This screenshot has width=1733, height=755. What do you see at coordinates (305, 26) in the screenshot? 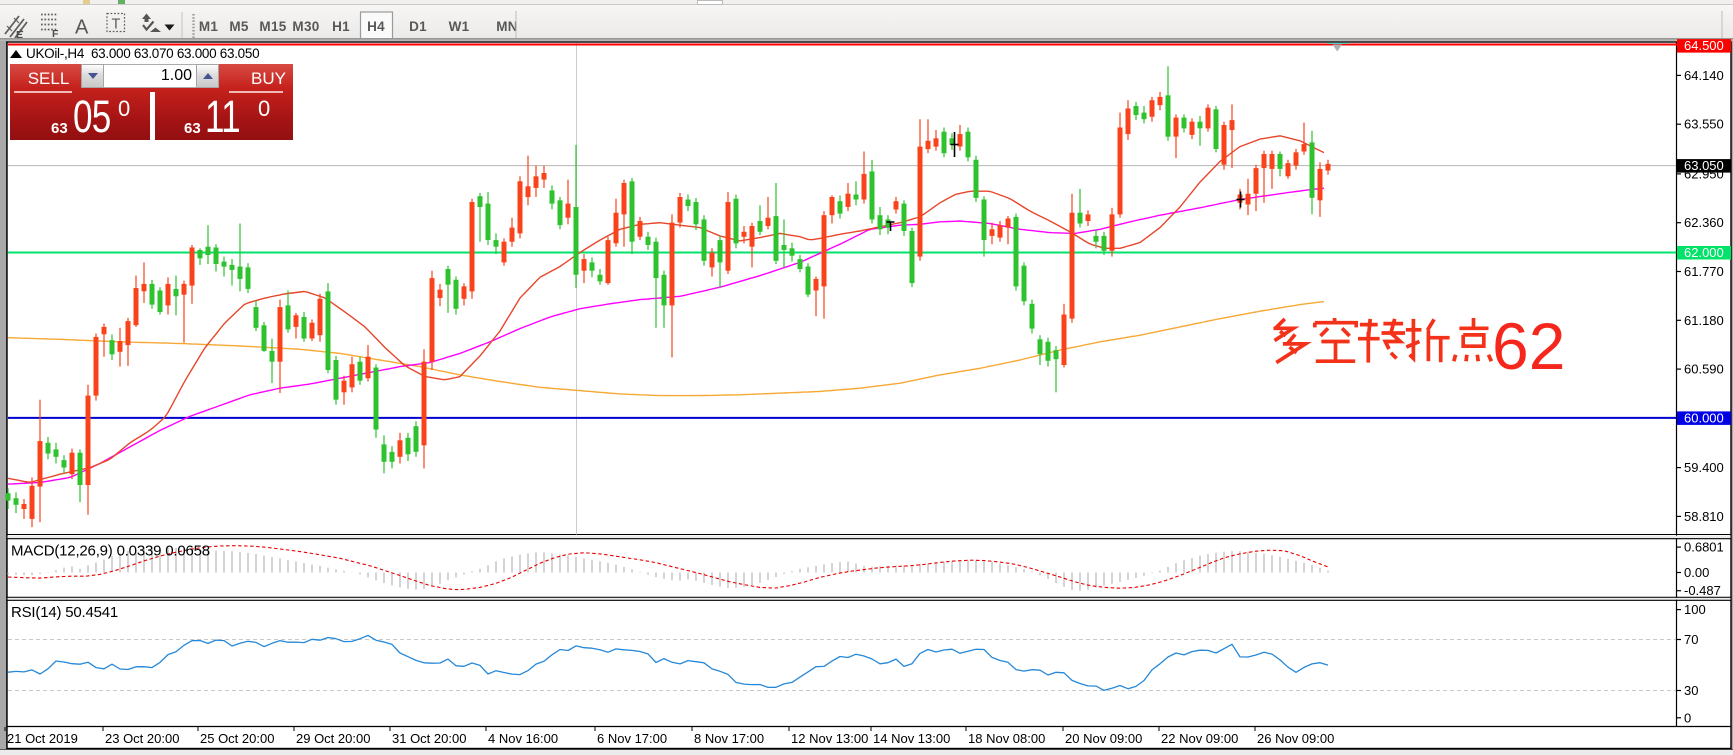
I see `svg-text: M30` at bounding box center [305, 26].